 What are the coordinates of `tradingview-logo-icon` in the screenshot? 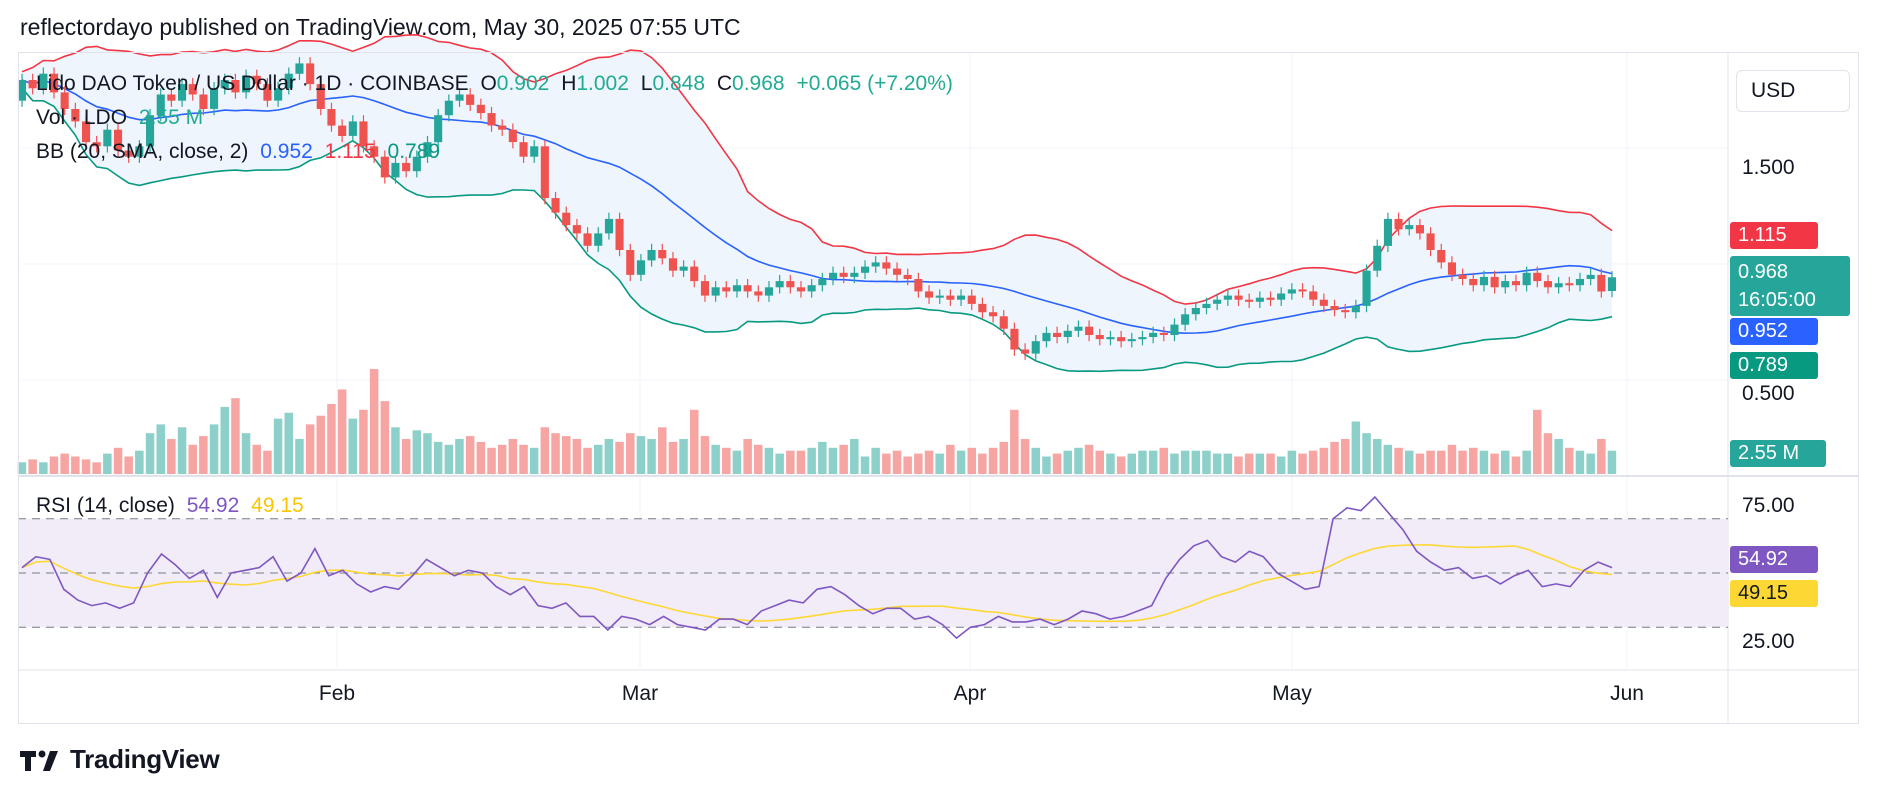 It's located at (41, 760).